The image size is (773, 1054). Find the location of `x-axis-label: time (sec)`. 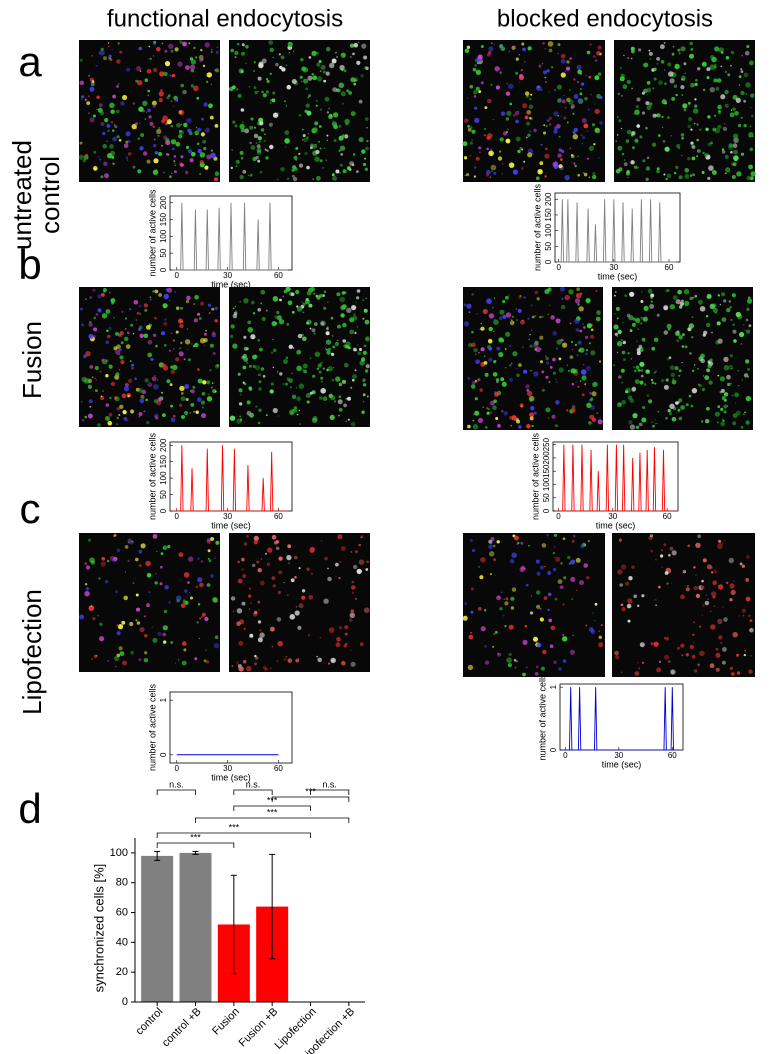

x-axis-label: time (sec) is located at coordinates (231, 777).